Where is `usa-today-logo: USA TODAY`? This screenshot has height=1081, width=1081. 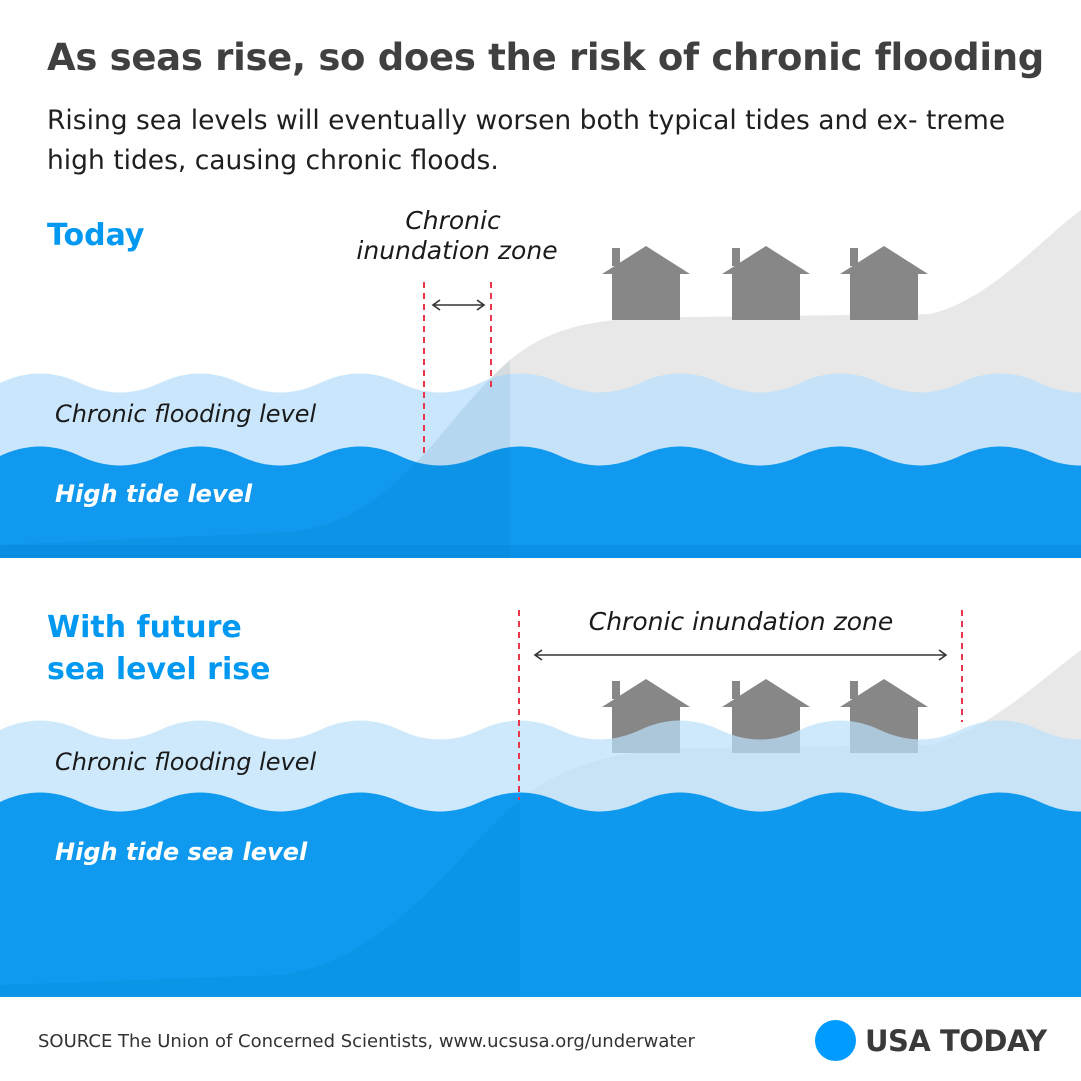
usa-today-logo: USA TODAY is located at coordinates (931, 1040).